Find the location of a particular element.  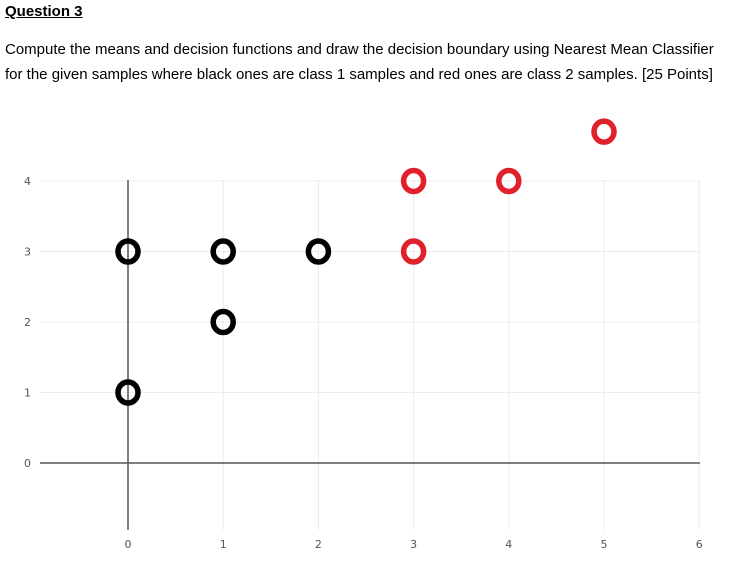

y-tick-label-2: 2 is located at coordinates (27, 322).